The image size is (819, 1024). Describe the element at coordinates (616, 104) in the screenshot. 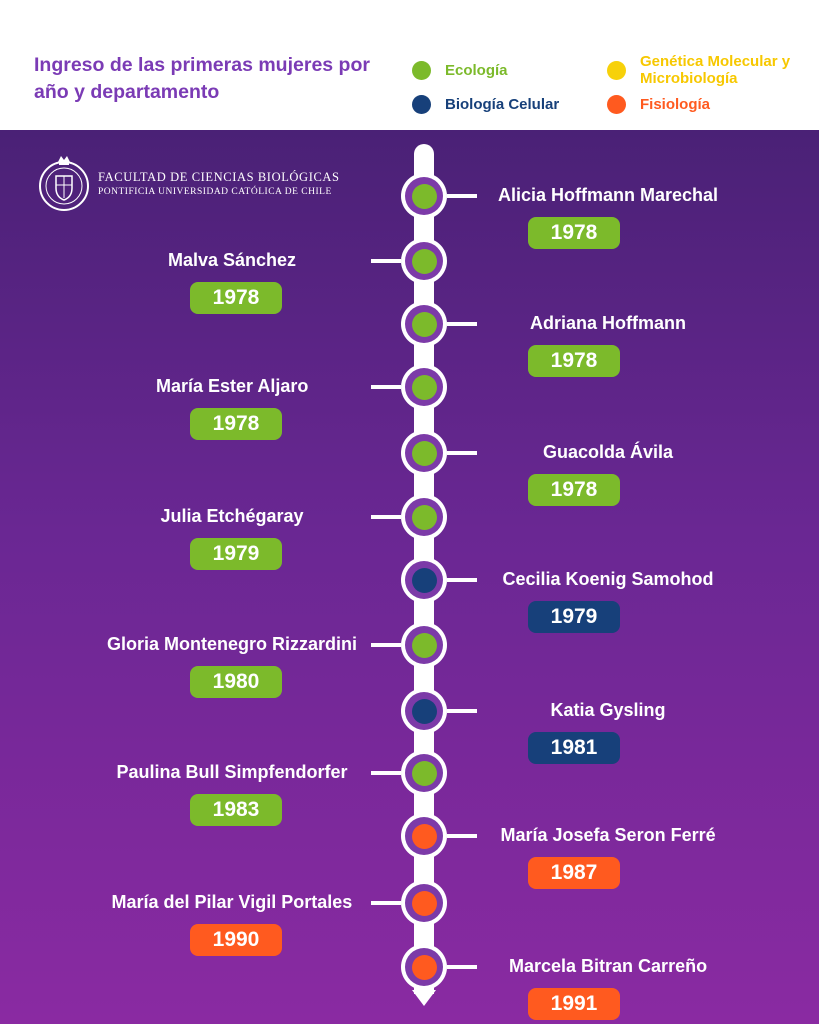

I see `legend-dot-fisiologia-icon` at that location.